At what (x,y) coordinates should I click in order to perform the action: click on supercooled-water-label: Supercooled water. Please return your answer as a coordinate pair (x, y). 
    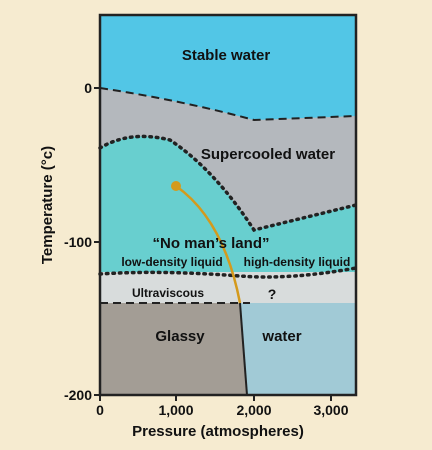
    Looking at the image, I should click on (268, 154).